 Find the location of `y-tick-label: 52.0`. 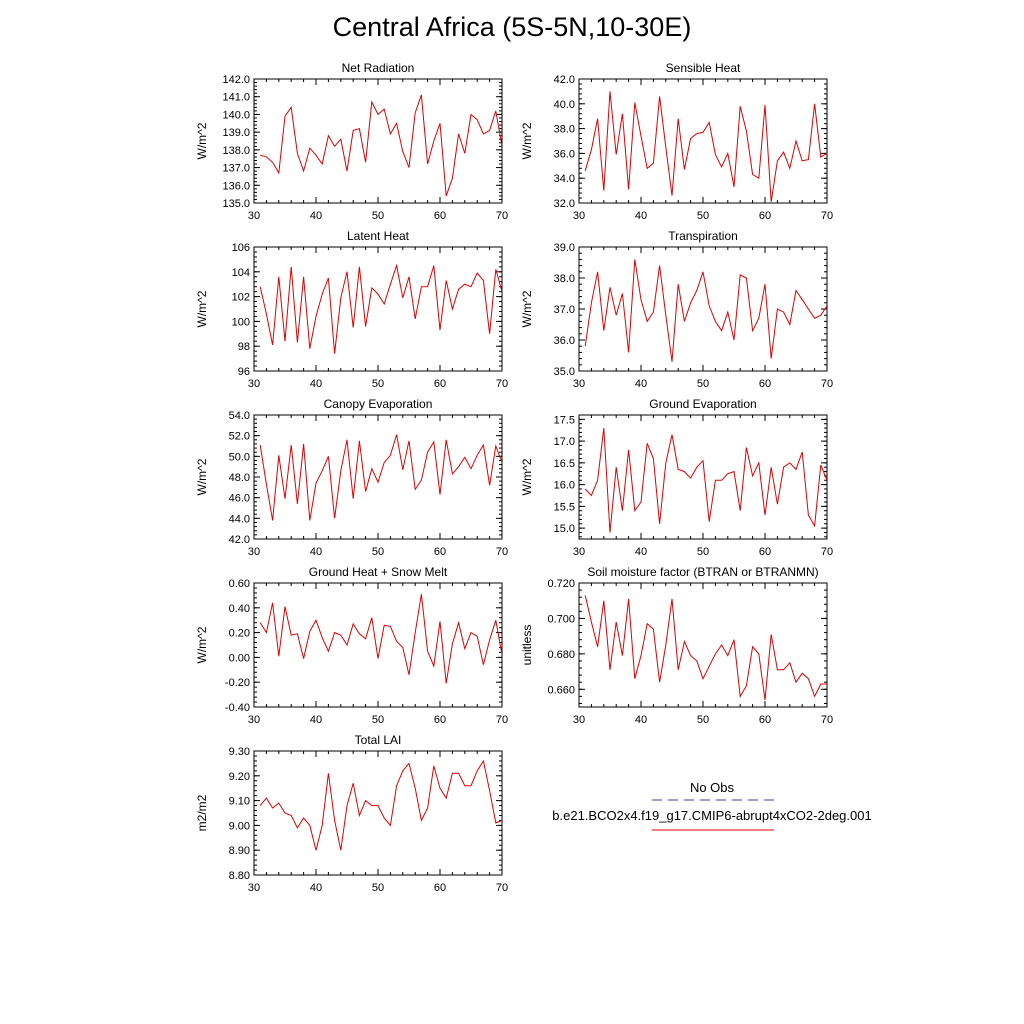

y-tick-label: 52.0 is located at coordinates (239, 437).